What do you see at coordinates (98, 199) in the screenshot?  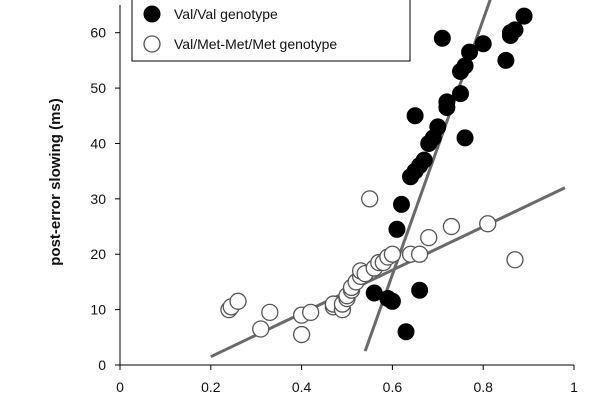 I see `y-tick-label: 30` at bounding box center [98, 199].